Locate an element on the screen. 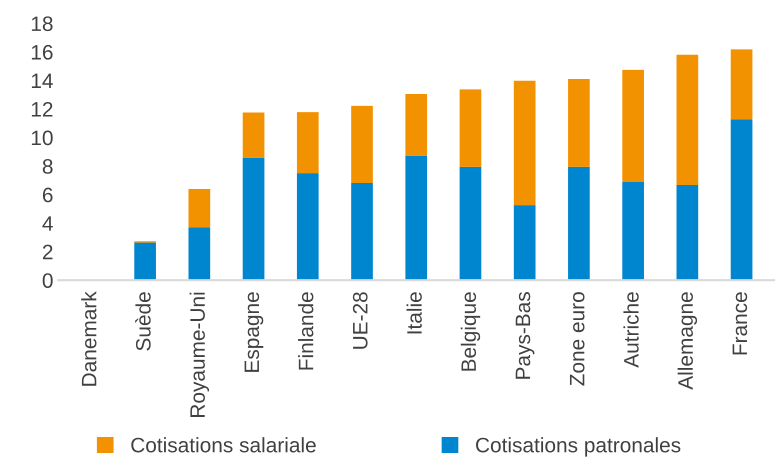  x-tick-label: Zone euro is located at coordinates (577, 339).